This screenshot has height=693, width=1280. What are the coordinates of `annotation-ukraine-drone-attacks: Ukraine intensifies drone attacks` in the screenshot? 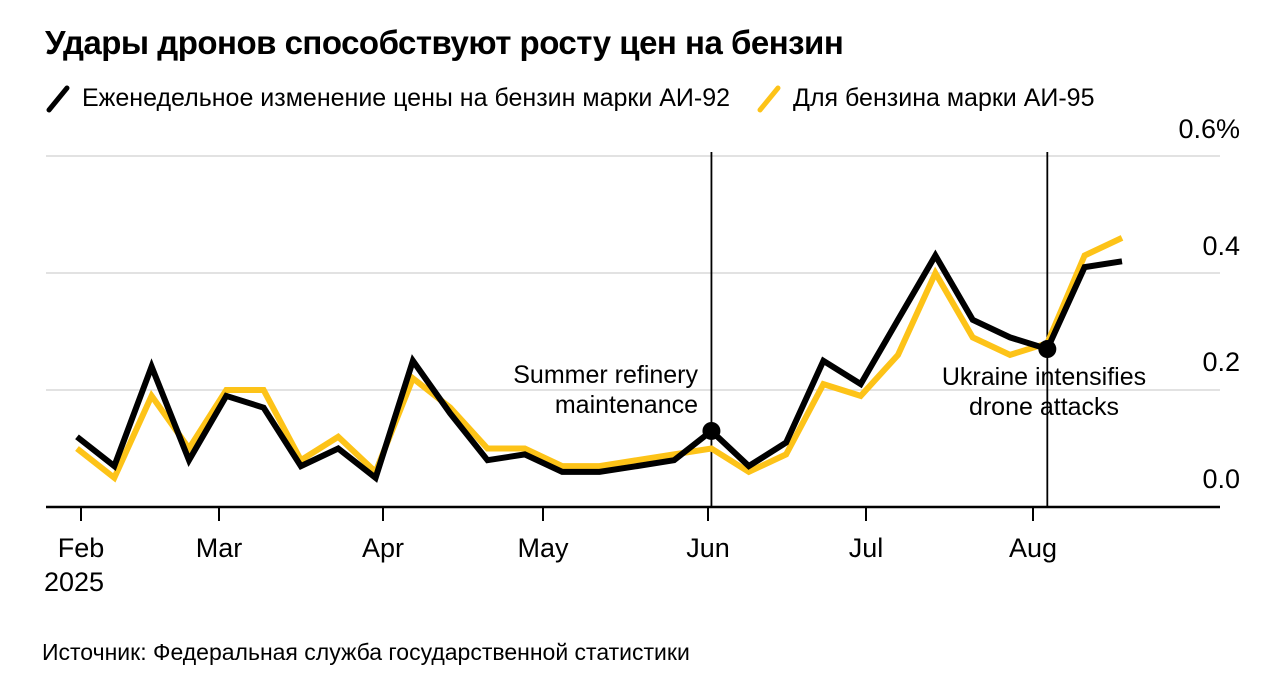 It's located at (1044, 392).